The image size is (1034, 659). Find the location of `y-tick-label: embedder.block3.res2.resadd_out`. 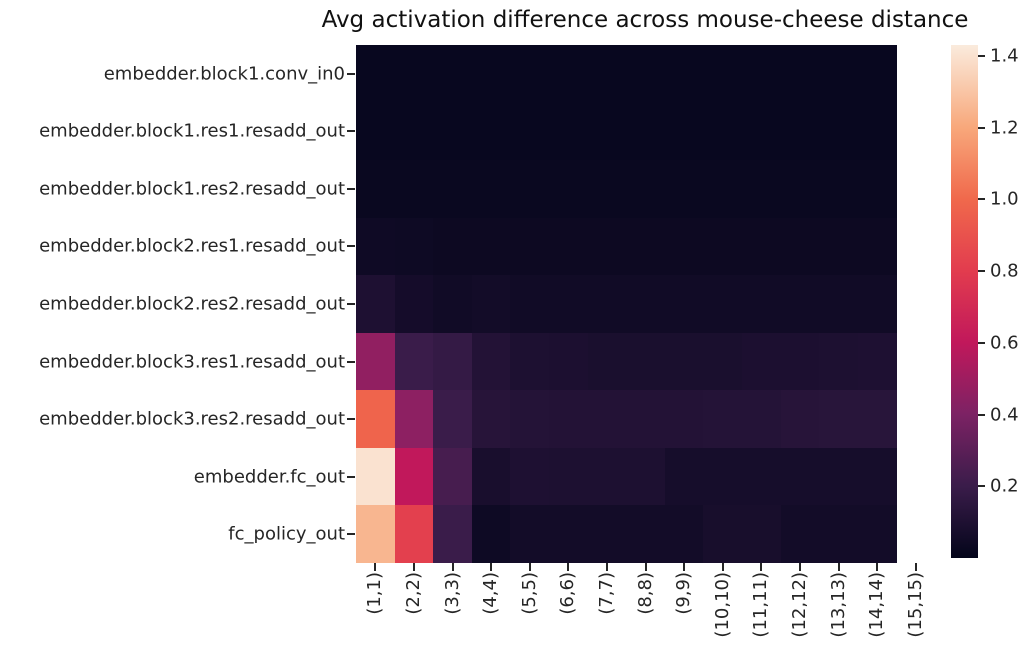

y-tick-label: embedder.block3.res2.resadd_out is located at coordinates (192, 419).